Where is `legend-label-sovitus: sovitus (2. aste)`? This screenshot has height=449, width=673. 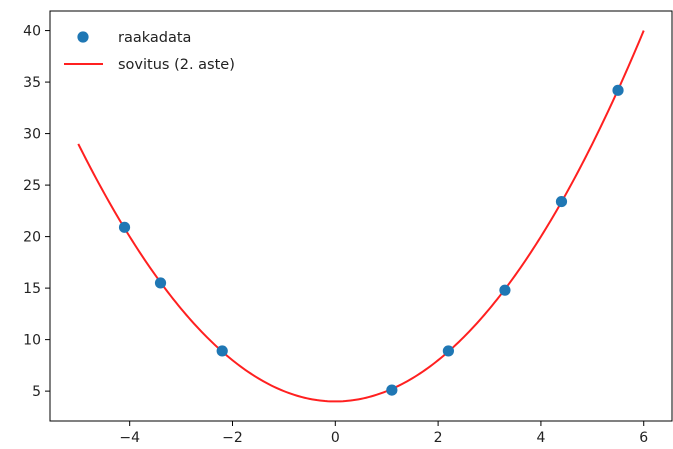 legend-label-sovitus: sovitus (2. aste) is located at coordinates (176, 65).